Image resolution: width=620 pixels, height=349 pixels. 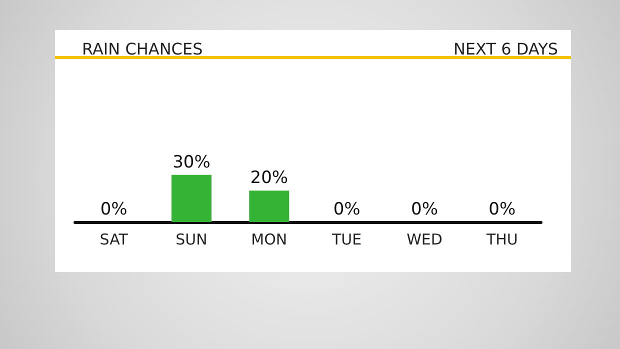 What do you see at coordinates (191, 162) in the screenshot?
I see `data-label: 30%` at bounding box center [191, 162].